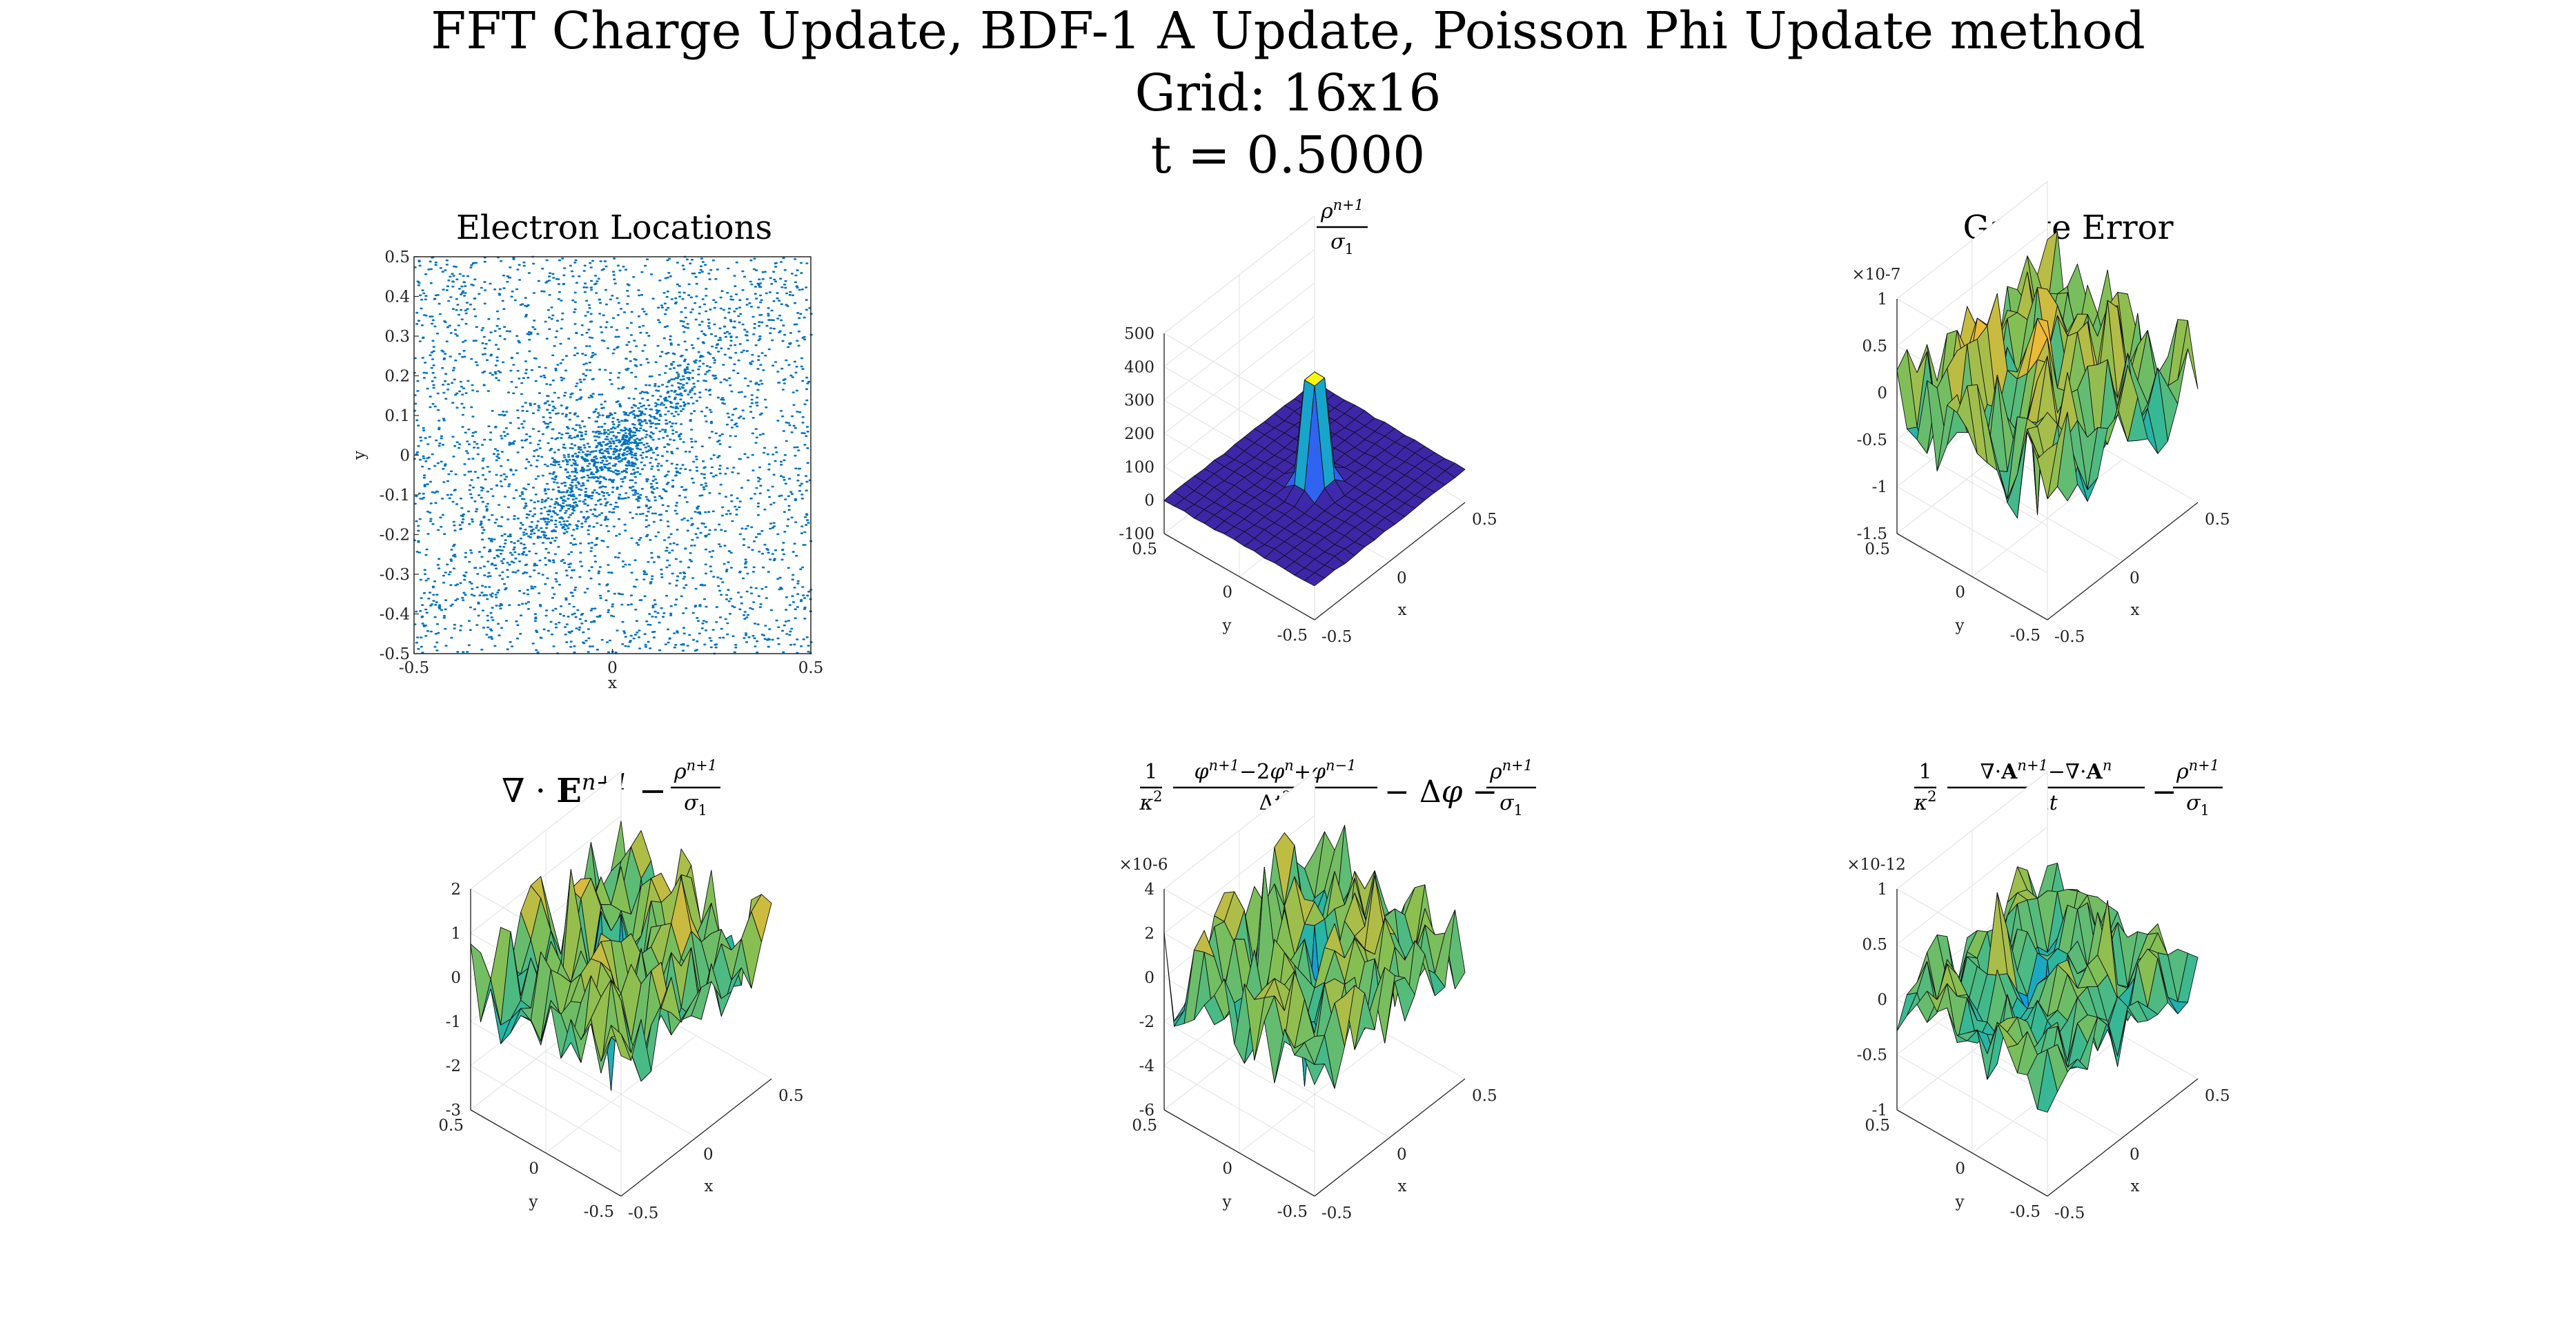  What do you see at coordinates (2198, 805) in the screenshot?
I see `title-sigma-denominator-4: σ1` at bounding box center [2198, 805].